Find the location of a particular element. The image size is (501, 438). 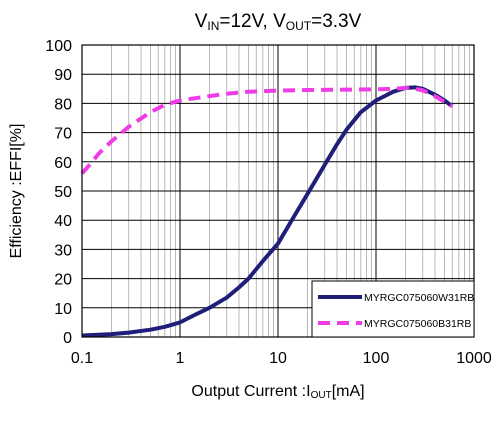

text-run: [mA] is located at coordinates (348, 391).